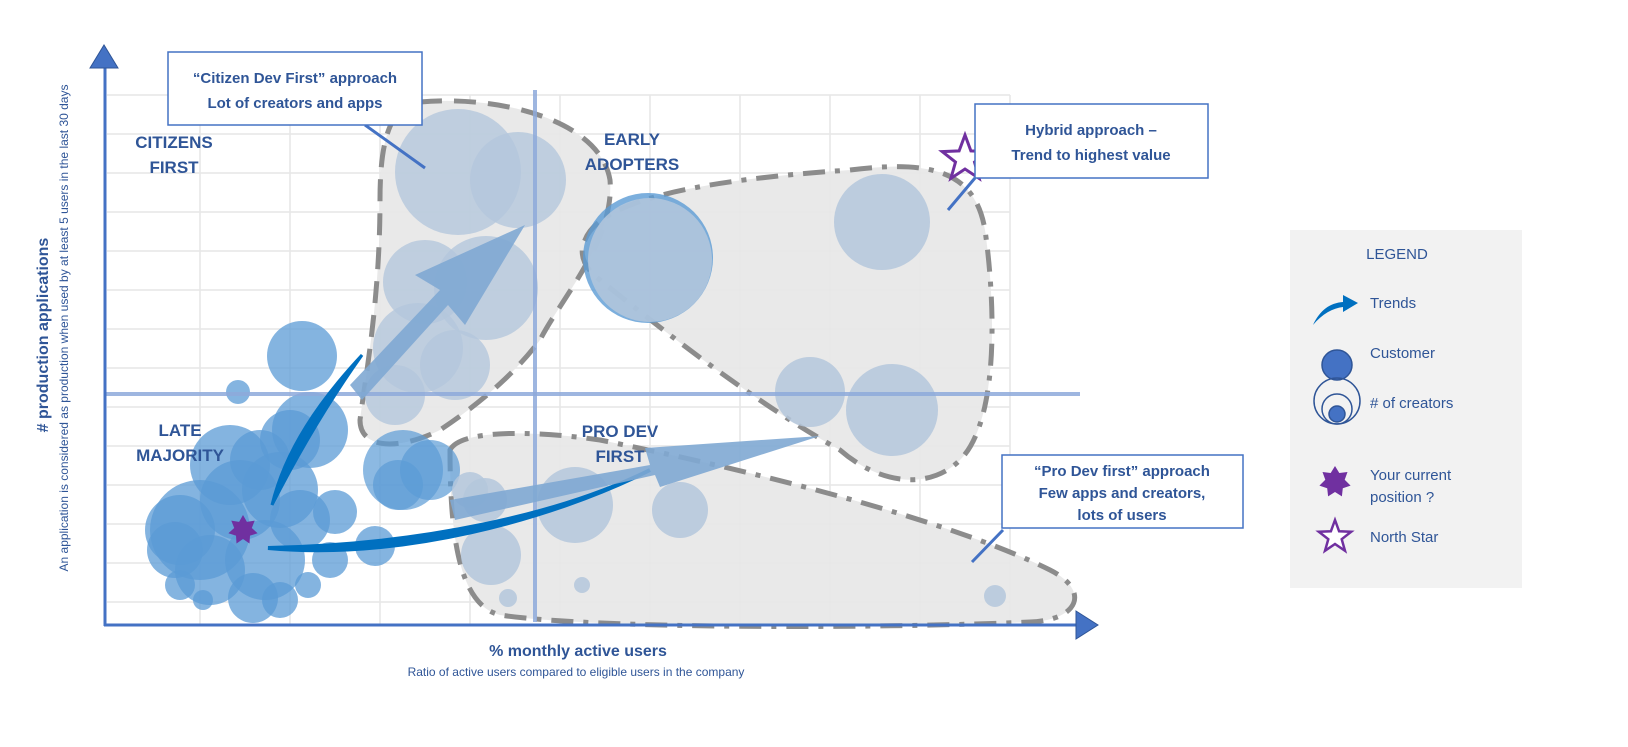  Describe the element at coordinates (180, 443) in the screenshot. I see `quadrant-late-majority: LATE MAJORITY` at that location.